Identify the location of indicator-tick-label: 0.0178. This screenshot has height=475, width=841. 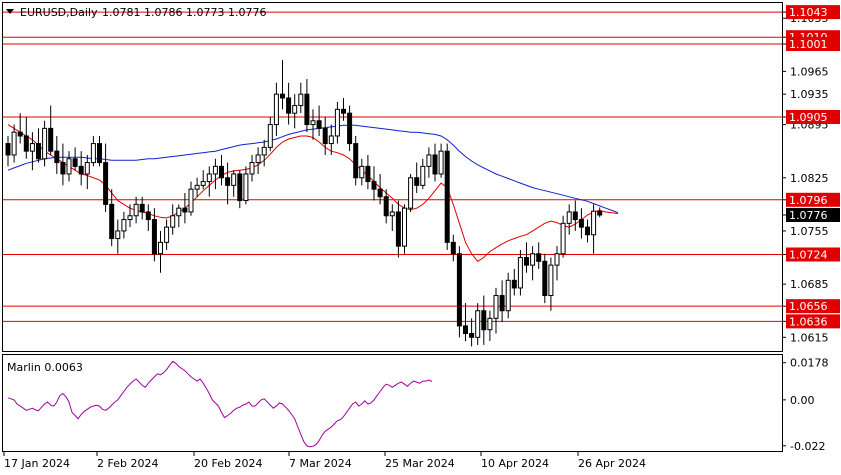
(809, 363).